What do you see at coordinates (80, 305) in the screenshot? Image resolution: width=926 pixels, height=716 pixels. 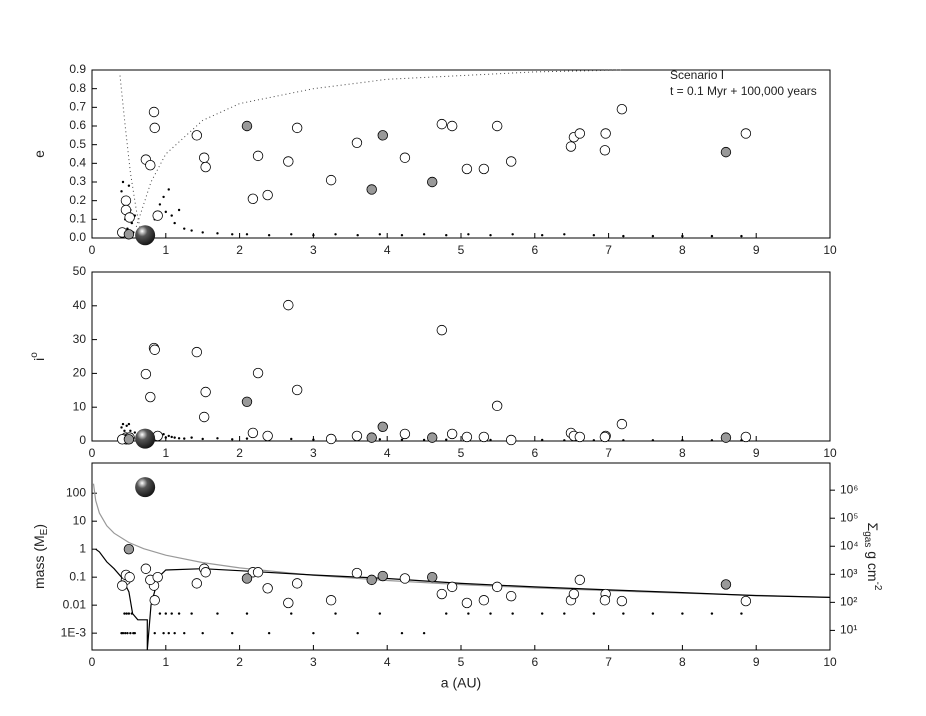 I see `y-tick-label: 40` at bounding box center [80, 305].